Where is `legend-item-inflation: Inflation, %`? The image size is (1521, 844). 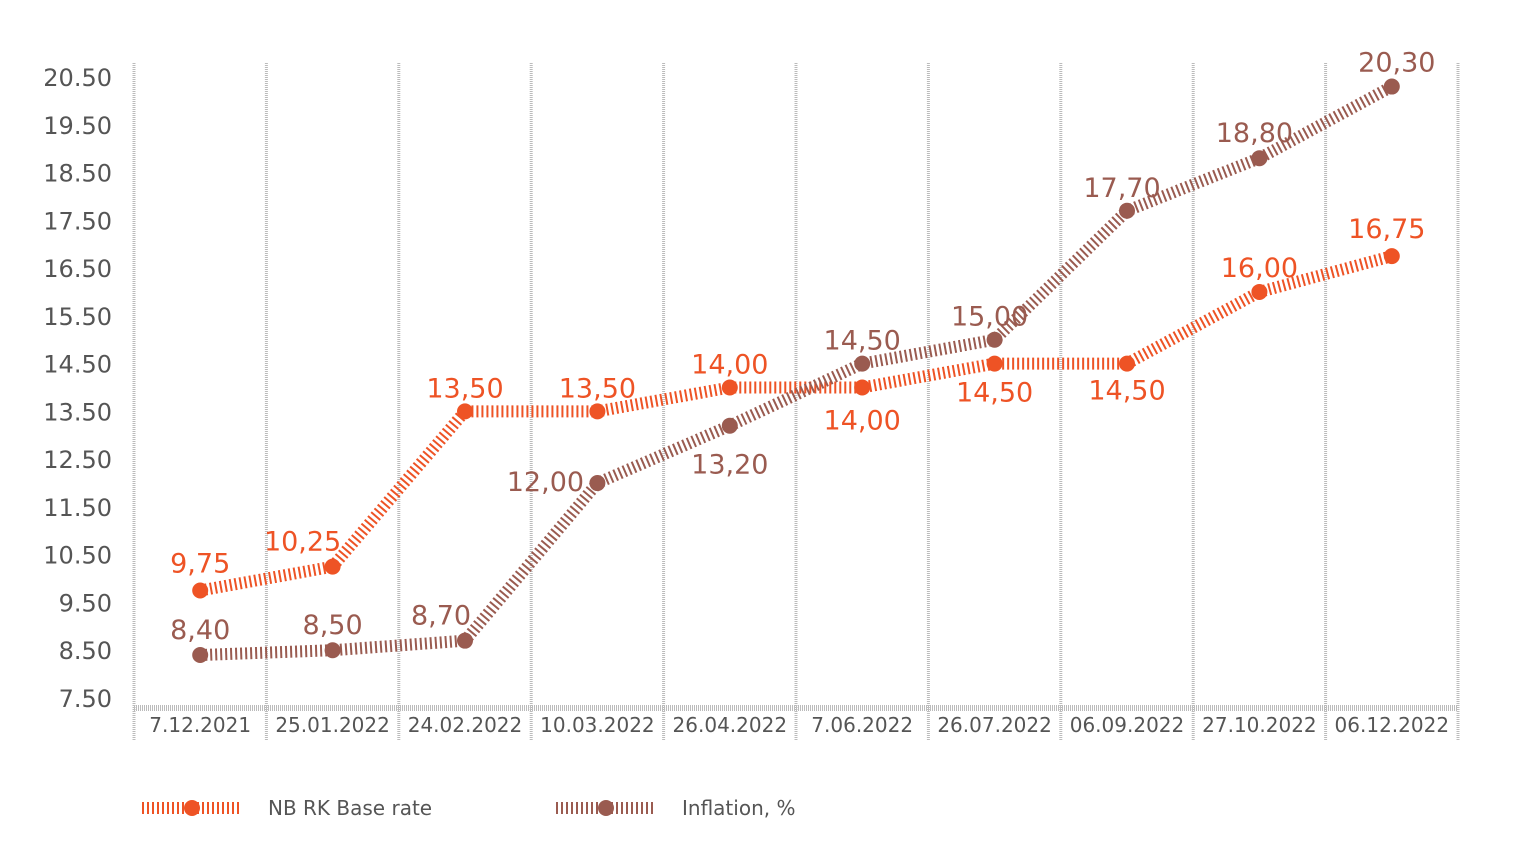 legend-item-inflation: Inflation, % is located at coordinates (674, 808).